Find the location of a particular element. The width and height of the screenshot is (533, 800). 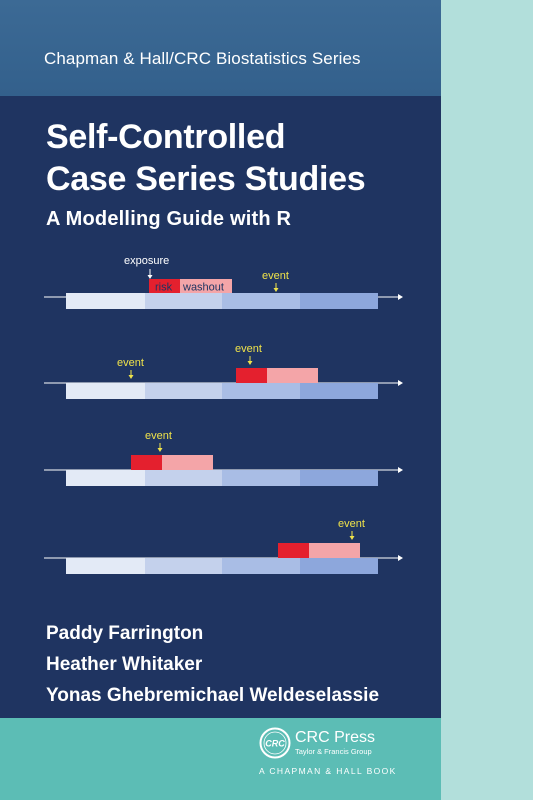

subtitle: A Modelling Guide with R is located at coordinates (169, 219).